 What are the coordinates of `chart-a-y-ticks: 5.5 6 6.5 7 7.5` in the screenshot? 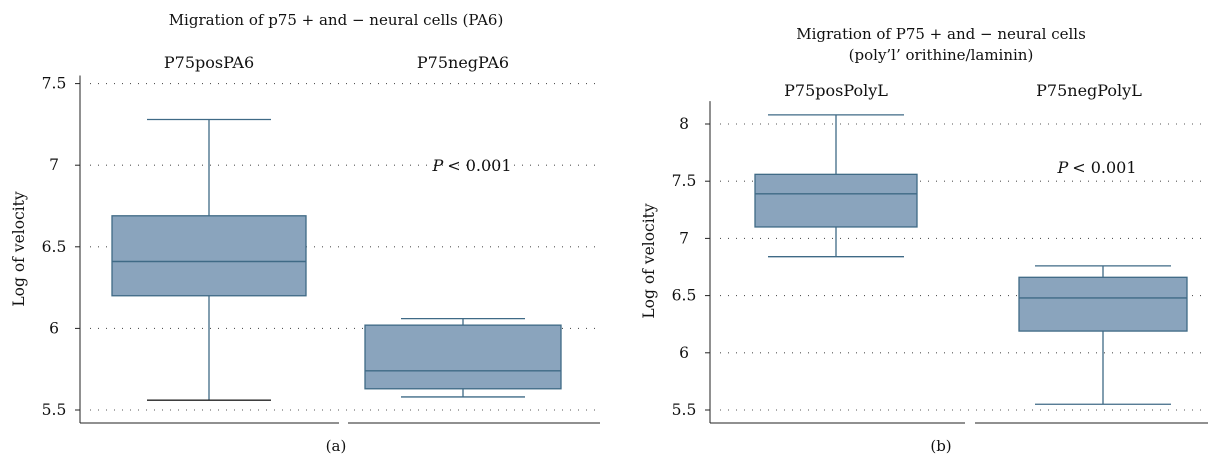 It's located at (61, 247).